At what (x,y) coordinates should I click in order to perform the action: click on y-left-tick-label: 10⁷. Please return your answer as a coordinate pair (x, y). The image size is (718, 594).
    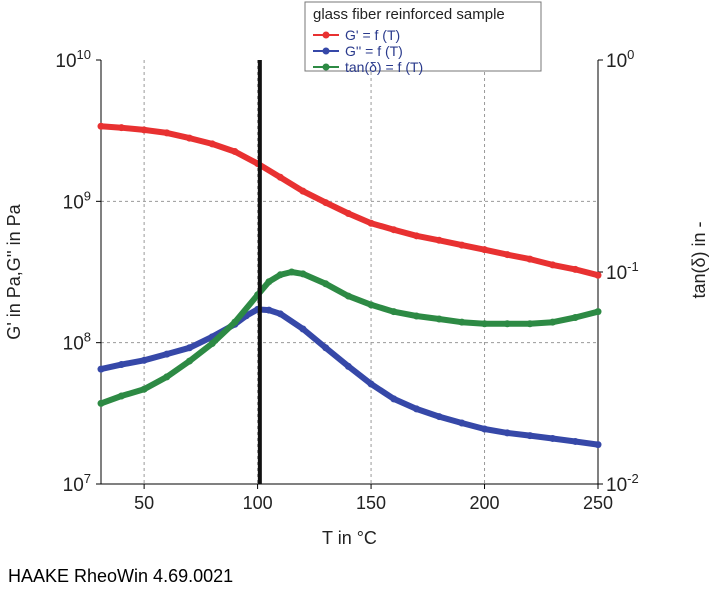
    Looking at the image, I should click on (77, 483).